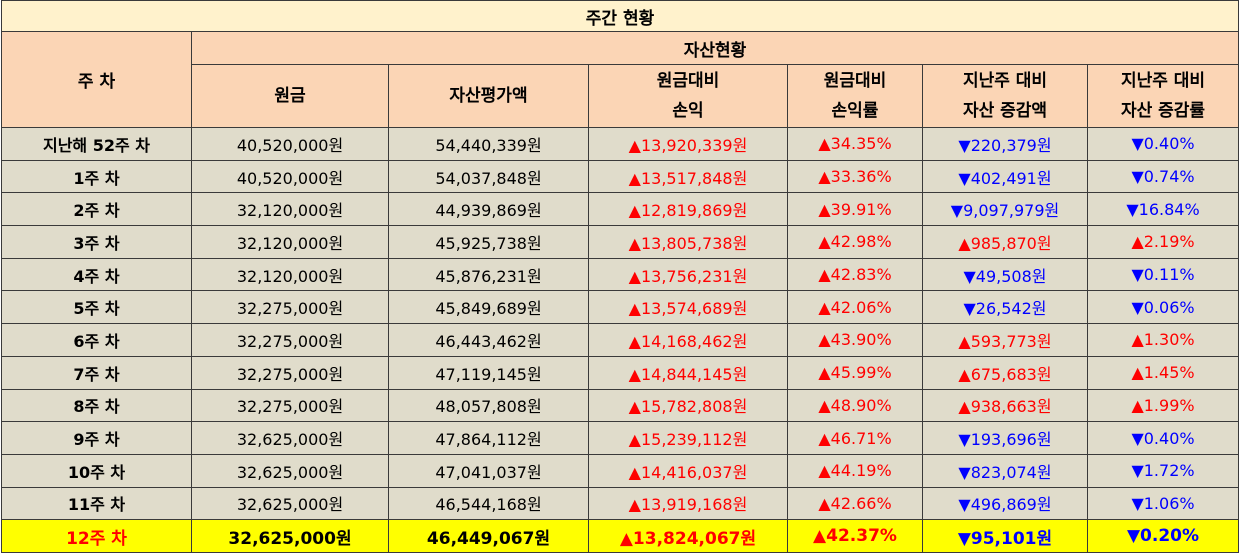 This screenshot has width=1239, height=553. Describe the element at coordinates (96, 372) in the screenshot. I see `week-cell: 7주 차` at that location.